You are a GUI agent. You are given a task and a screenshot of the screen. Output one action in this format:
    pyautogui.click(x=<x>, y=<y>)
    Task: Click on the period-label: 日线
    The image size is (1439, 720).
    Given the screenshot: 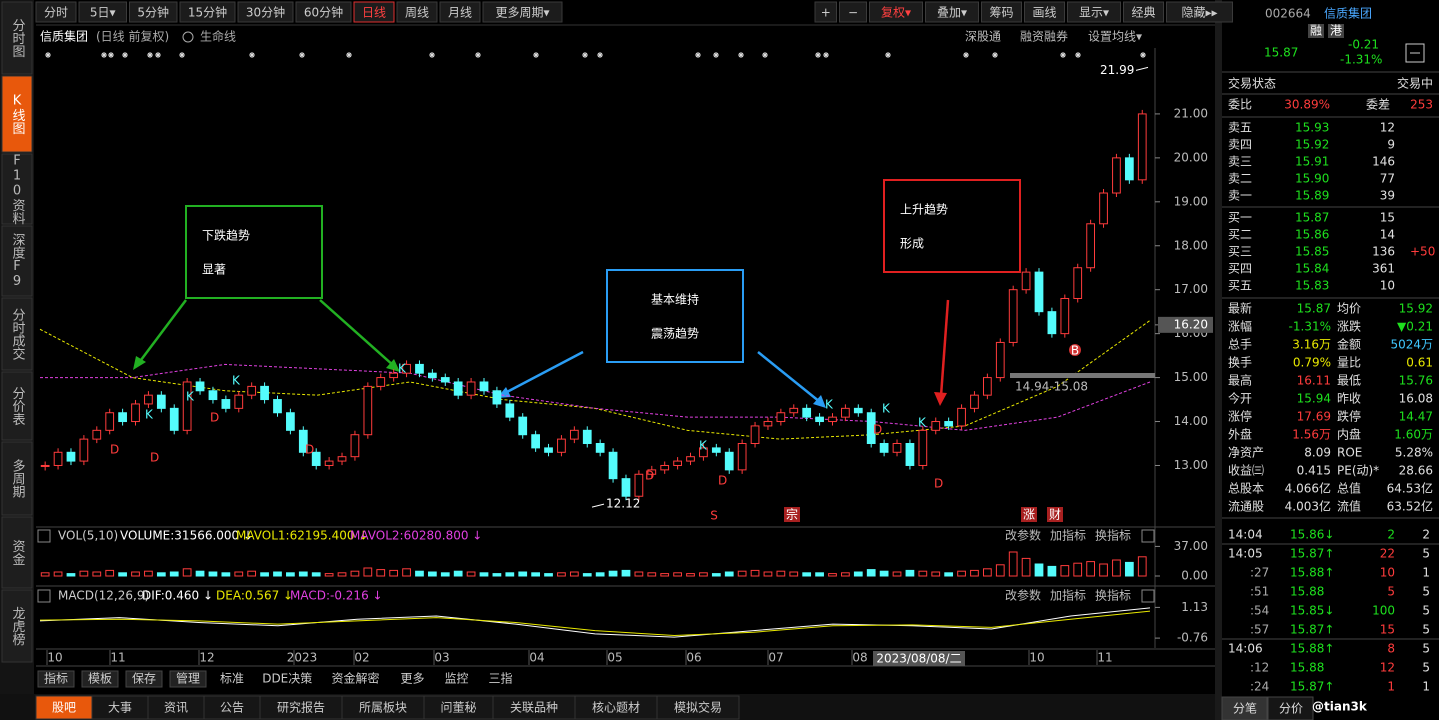 What is the action you would take?
    pyautogui.click(x=374, y=13)
    